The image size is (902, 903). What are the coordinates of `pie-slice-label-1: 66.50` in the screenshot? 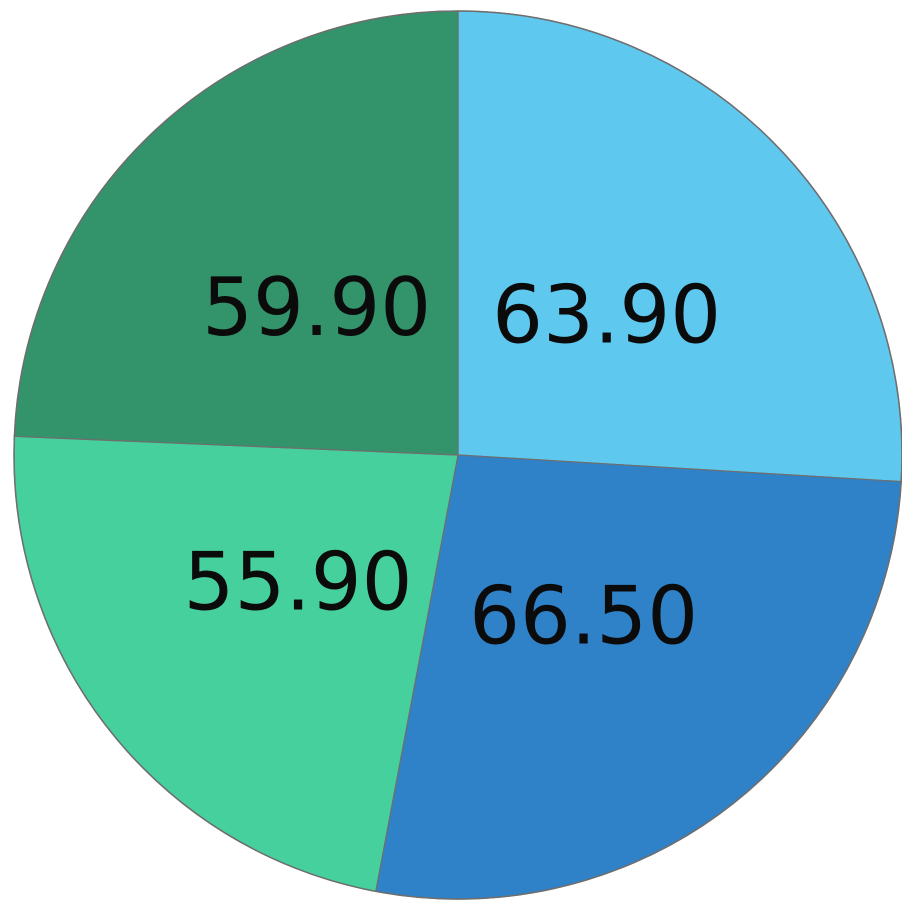 It's located at (583, 616).